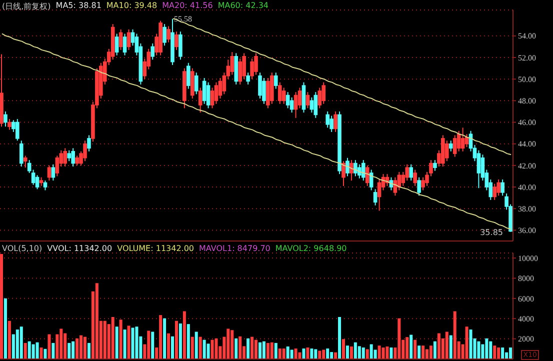 Image resolution: width=553 pixels, height=361 pixels. What do you see at coordinates (79, 248) in the screenshot?
I see `text: VVOL: 11342.00` at bounding box center [79, 248].